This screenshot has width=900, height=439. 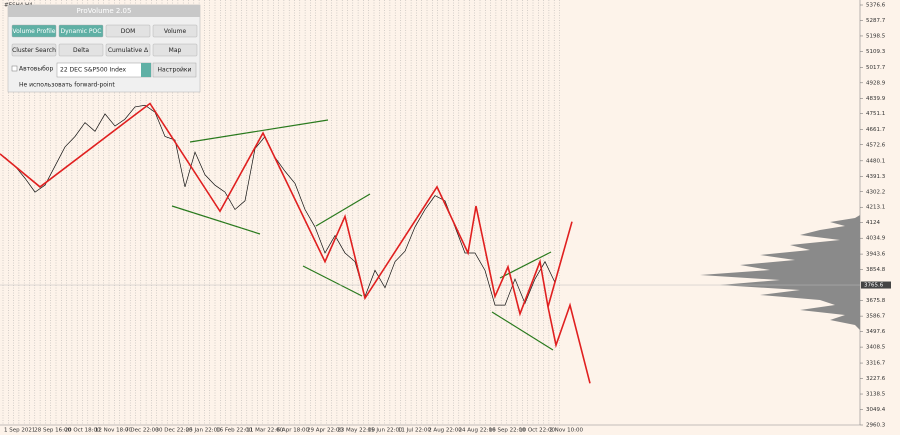 What do you see at coordinates (780, 272) in the screenshot?
I see `volume-profile` at bounding box center [780, 272].